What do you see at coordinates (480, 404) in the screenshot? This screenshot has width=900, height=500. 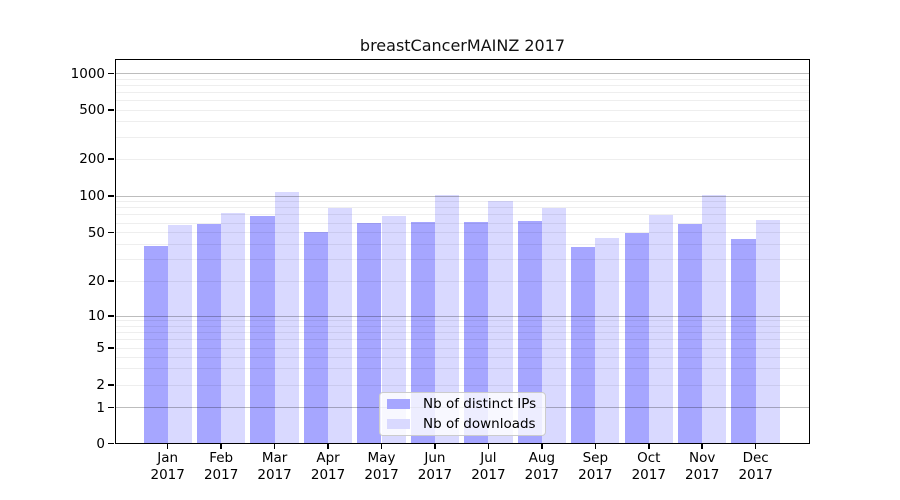 I see `legend-label-distinct-ips: Nb of distinct IPs` at bounding box center [480, 404].